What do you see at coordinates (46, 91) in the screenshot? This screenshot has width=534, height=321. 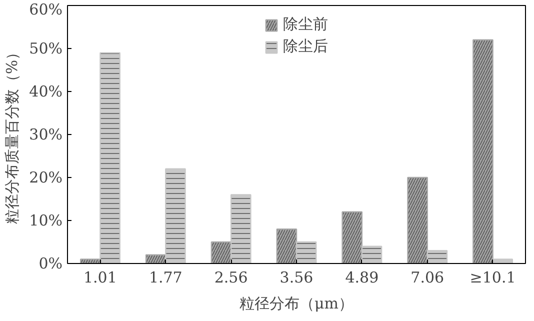 I see `y-tick-label: 40%` at bounding box center [46, 91].